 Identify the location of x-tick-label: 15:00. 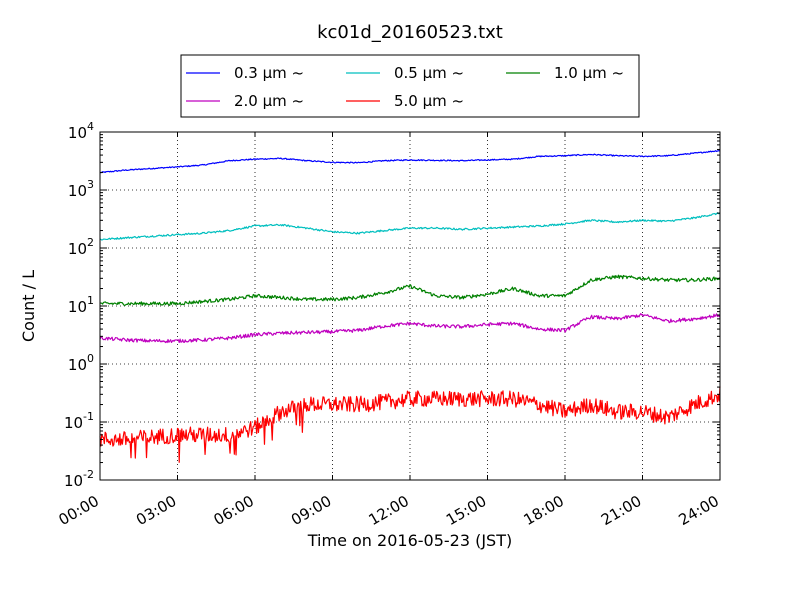
(466, 510).